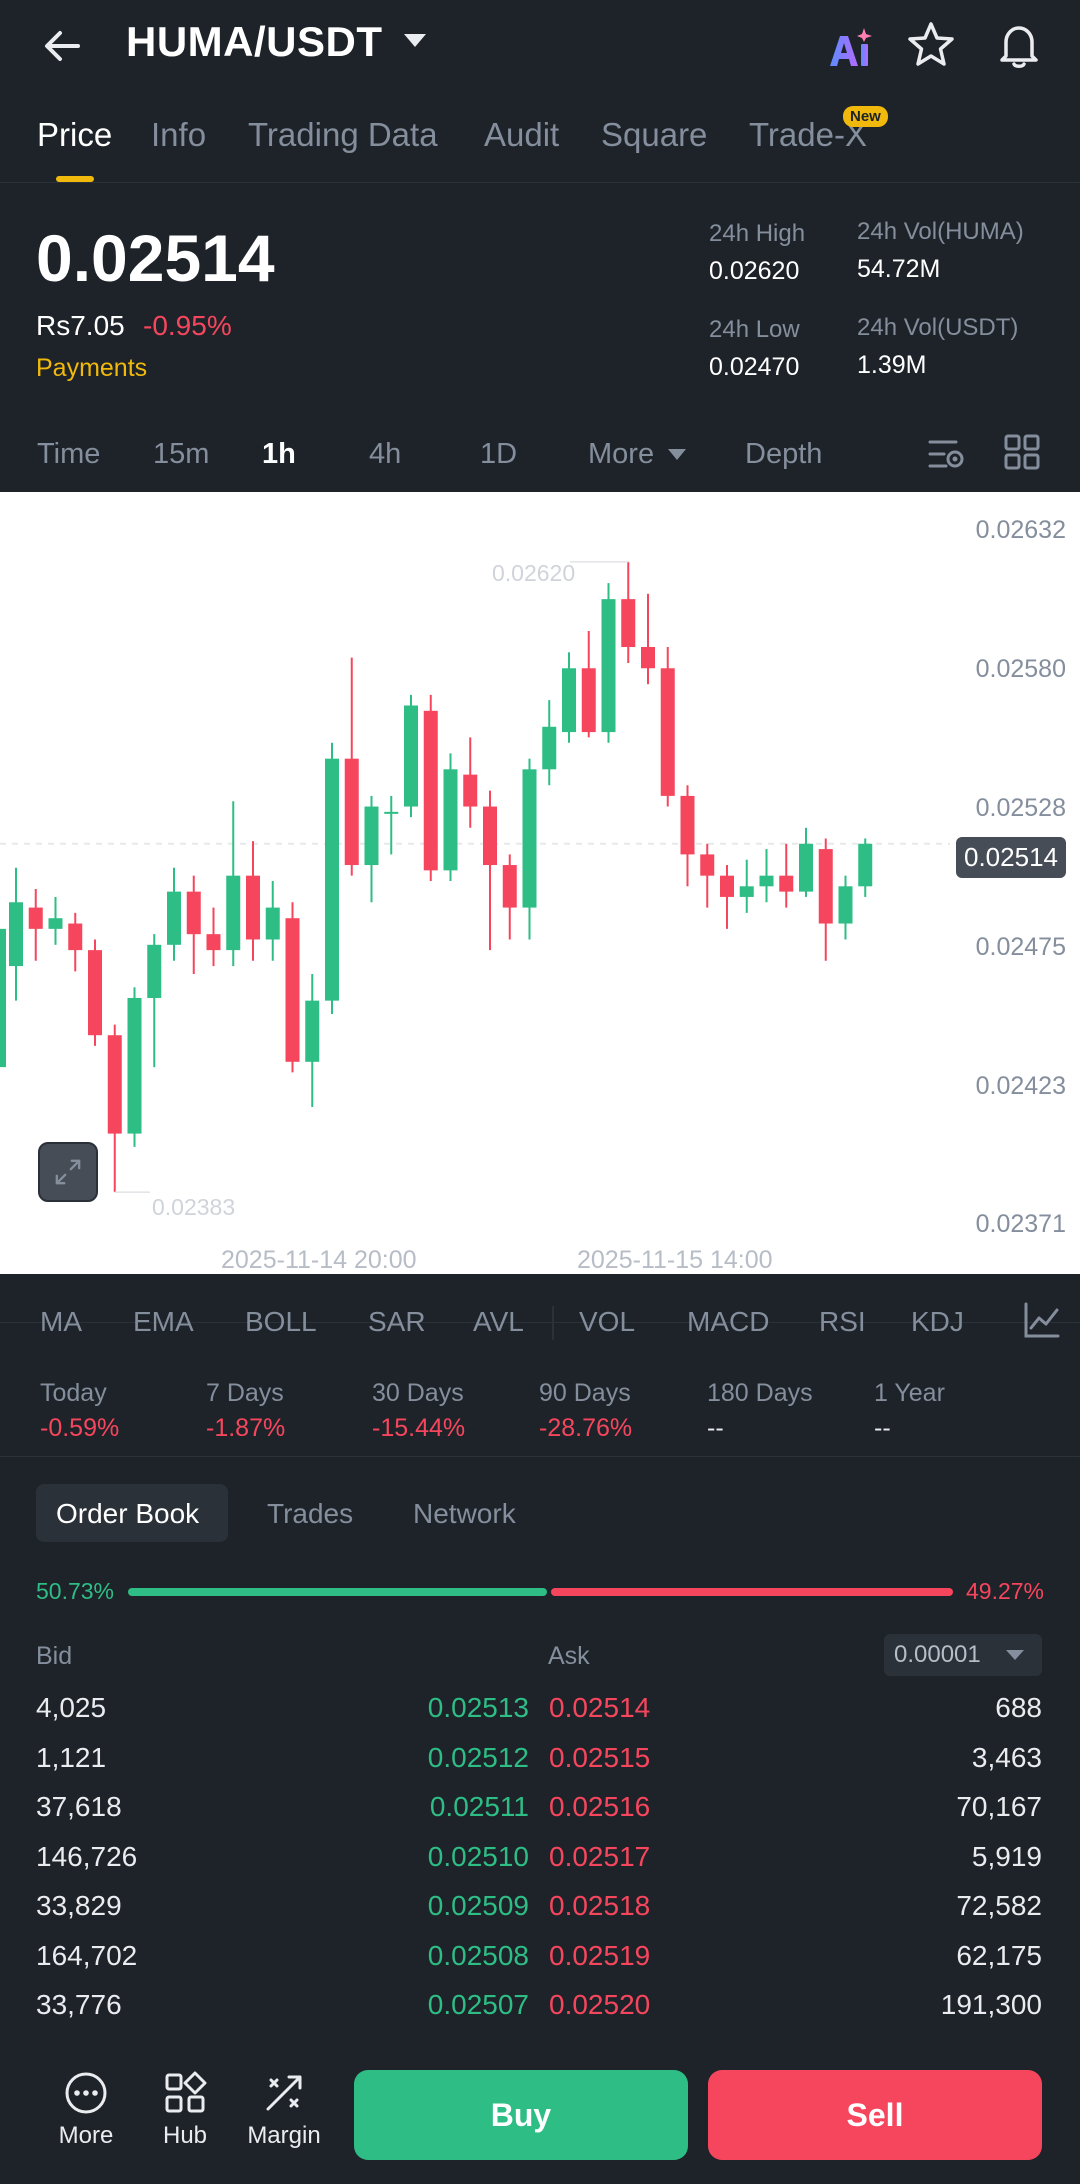  What do you see at coordinates (464, 1513) in the screenshot?
I see `tab-network: Network` at bounding box center [464, 1513].